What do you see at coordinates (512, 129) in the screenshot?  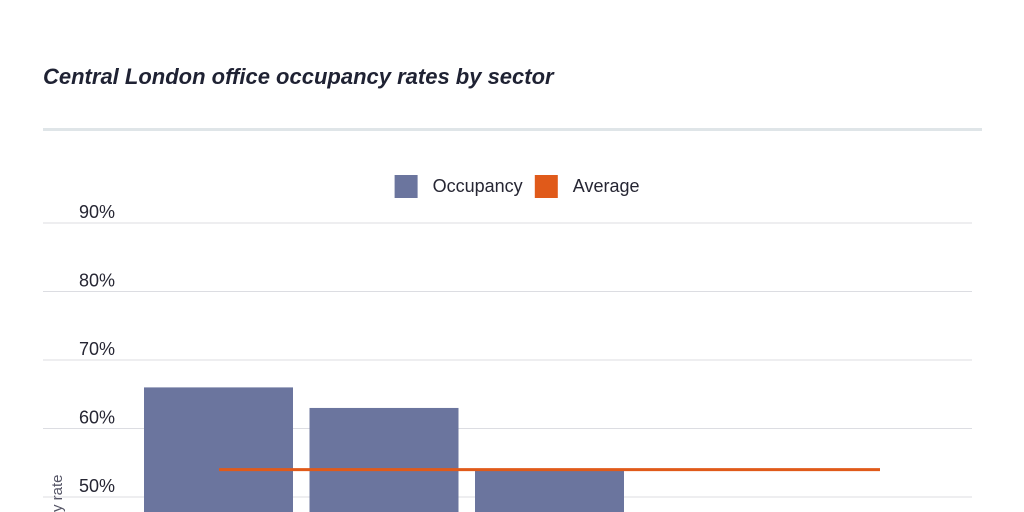 I see `title-divider` at bounding box center [512, 129].